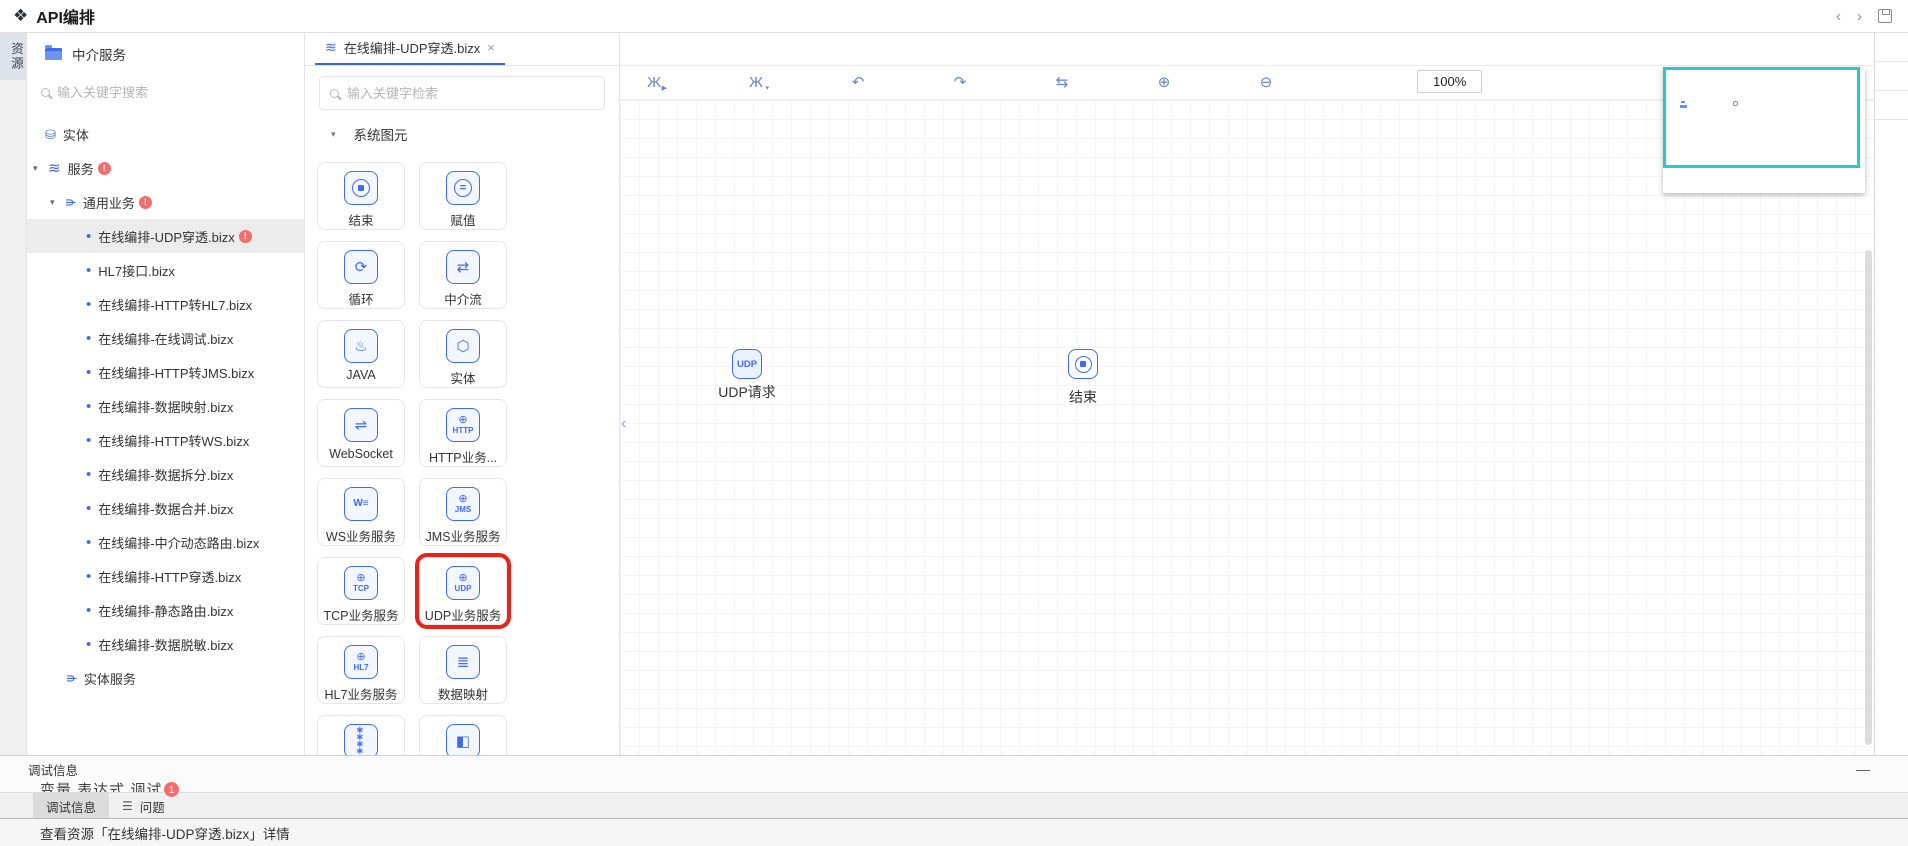 The width and height of the screenshot is (1908, 846). What do you see at coordinates (13, 56) in the screenshot?
I see `rail-tab-resources: 资源` at bounding box center [13, 56].